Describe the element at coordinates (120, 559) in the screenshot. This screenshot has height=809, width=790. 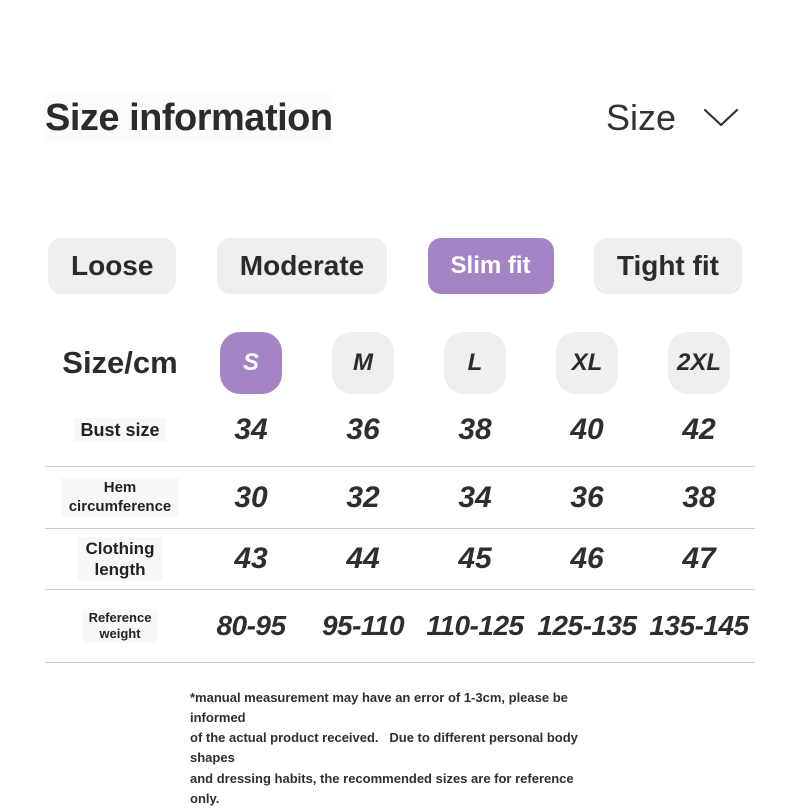
I see `row-label: Clothing length` at that location.